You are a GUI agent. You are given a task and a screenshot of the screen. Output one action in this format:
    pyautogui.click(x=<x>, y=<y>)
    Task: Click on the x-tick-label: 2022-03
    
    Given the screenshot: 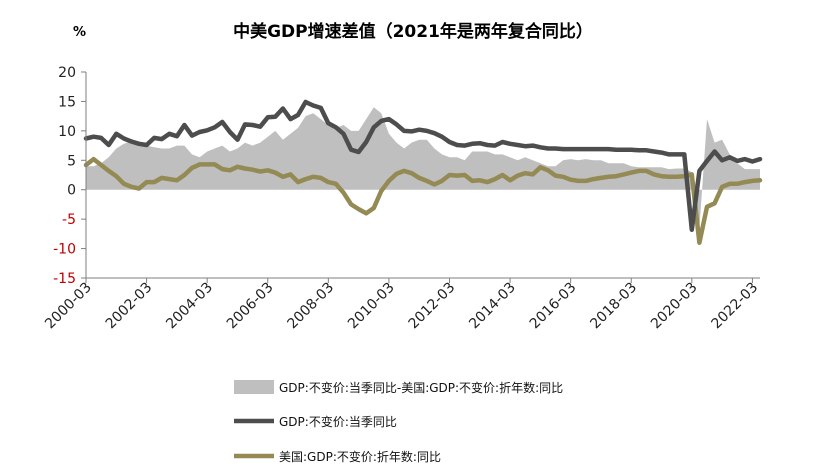 What is the action you would take?
    pyautogui.click(x=735, y=306)
    